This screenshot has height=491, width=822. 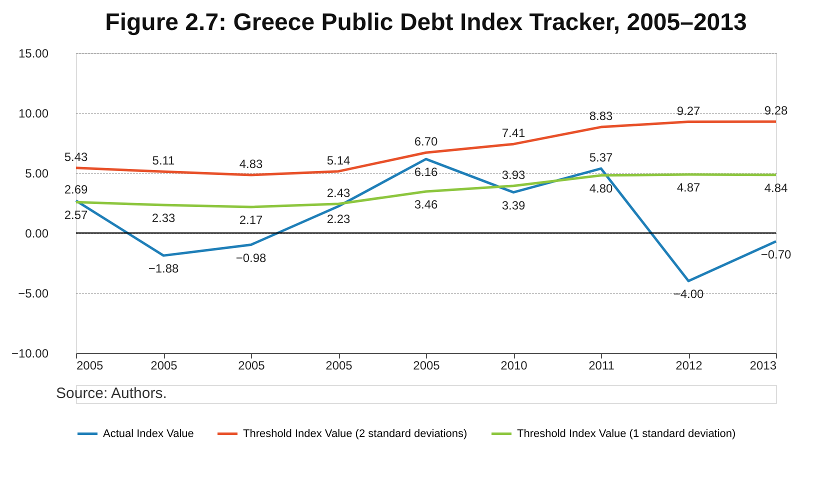 I want to click on x-tick-label: 2011, so click(x=601, y=365).